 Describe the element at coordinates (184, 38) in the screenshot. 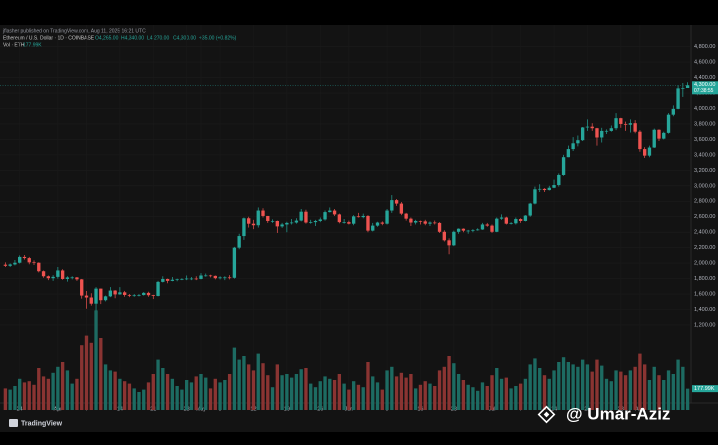

I see `ohlc-value: C4,300.00` at that location.